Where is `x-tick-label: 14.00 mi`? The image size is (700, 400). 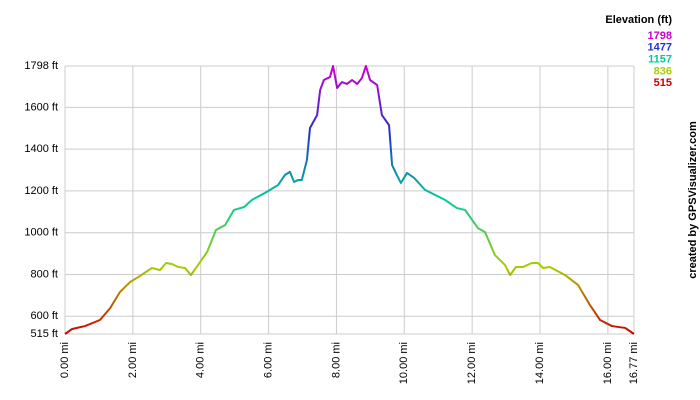 x-tick-label: 14.00 mi is located at coordinates (540, 363).